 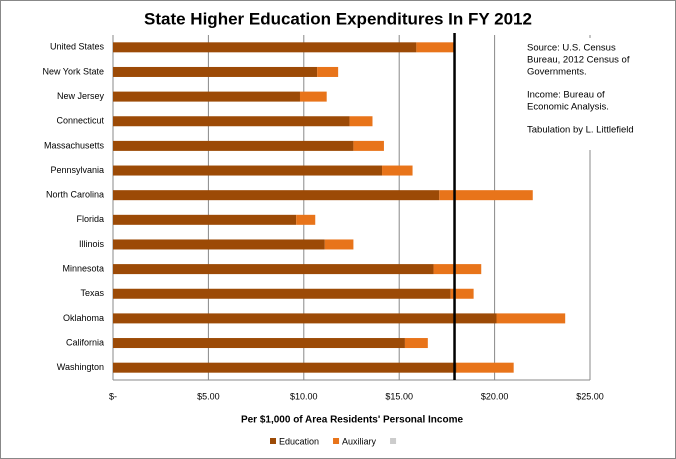 What do you see at coordinates (81, 96) in the screenshot?
I see `y-tick-label: New Jersey` at bounding box center [81, 96].